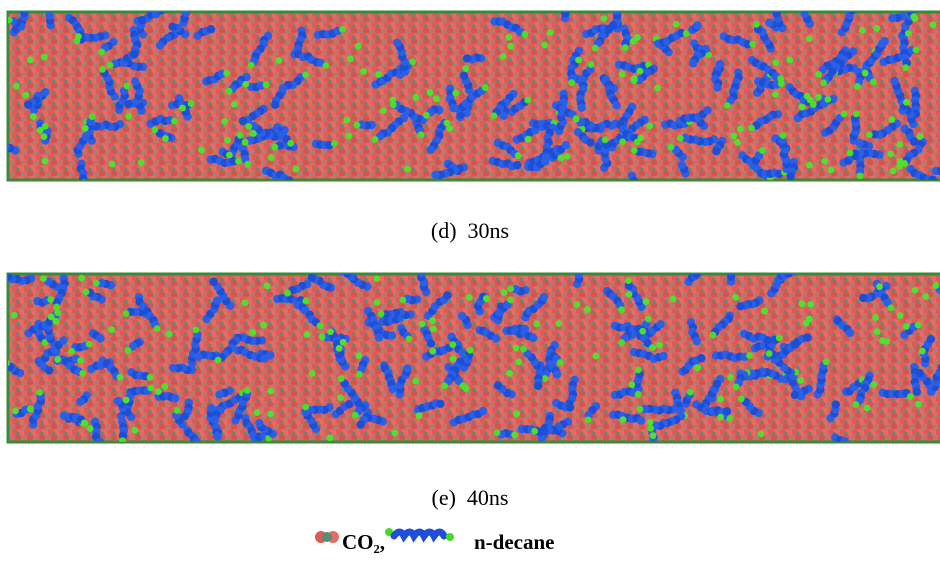 The width and height of the screenshot is (940, 564). Describe the element at coordinates (419, 535) in the screenshot. I see `decane-icon` at that location.